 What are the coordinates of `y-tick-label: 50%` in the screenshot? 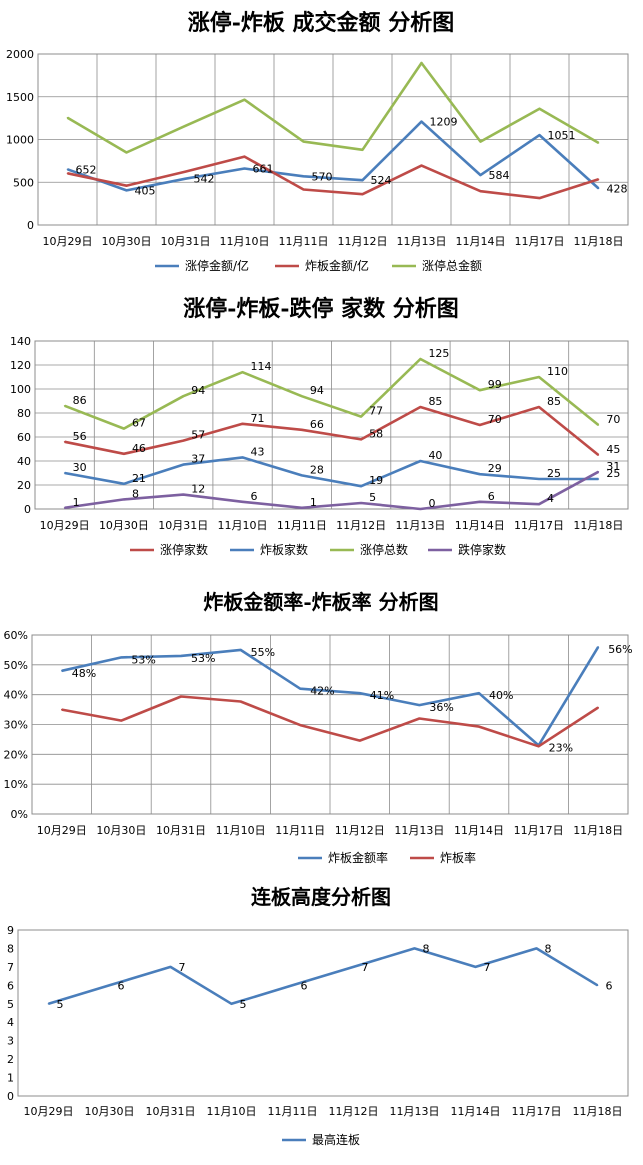 It's located at (16, 665).